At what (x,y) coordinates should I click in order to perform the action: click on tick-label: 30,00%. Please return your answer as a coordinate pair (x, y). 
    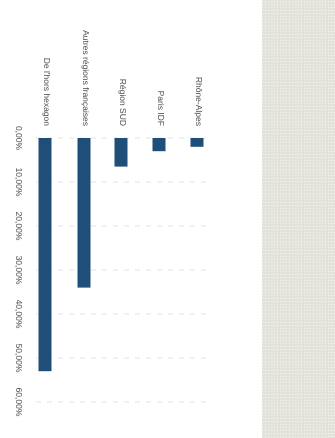
    Looking at the image, I should click on (19, 270).